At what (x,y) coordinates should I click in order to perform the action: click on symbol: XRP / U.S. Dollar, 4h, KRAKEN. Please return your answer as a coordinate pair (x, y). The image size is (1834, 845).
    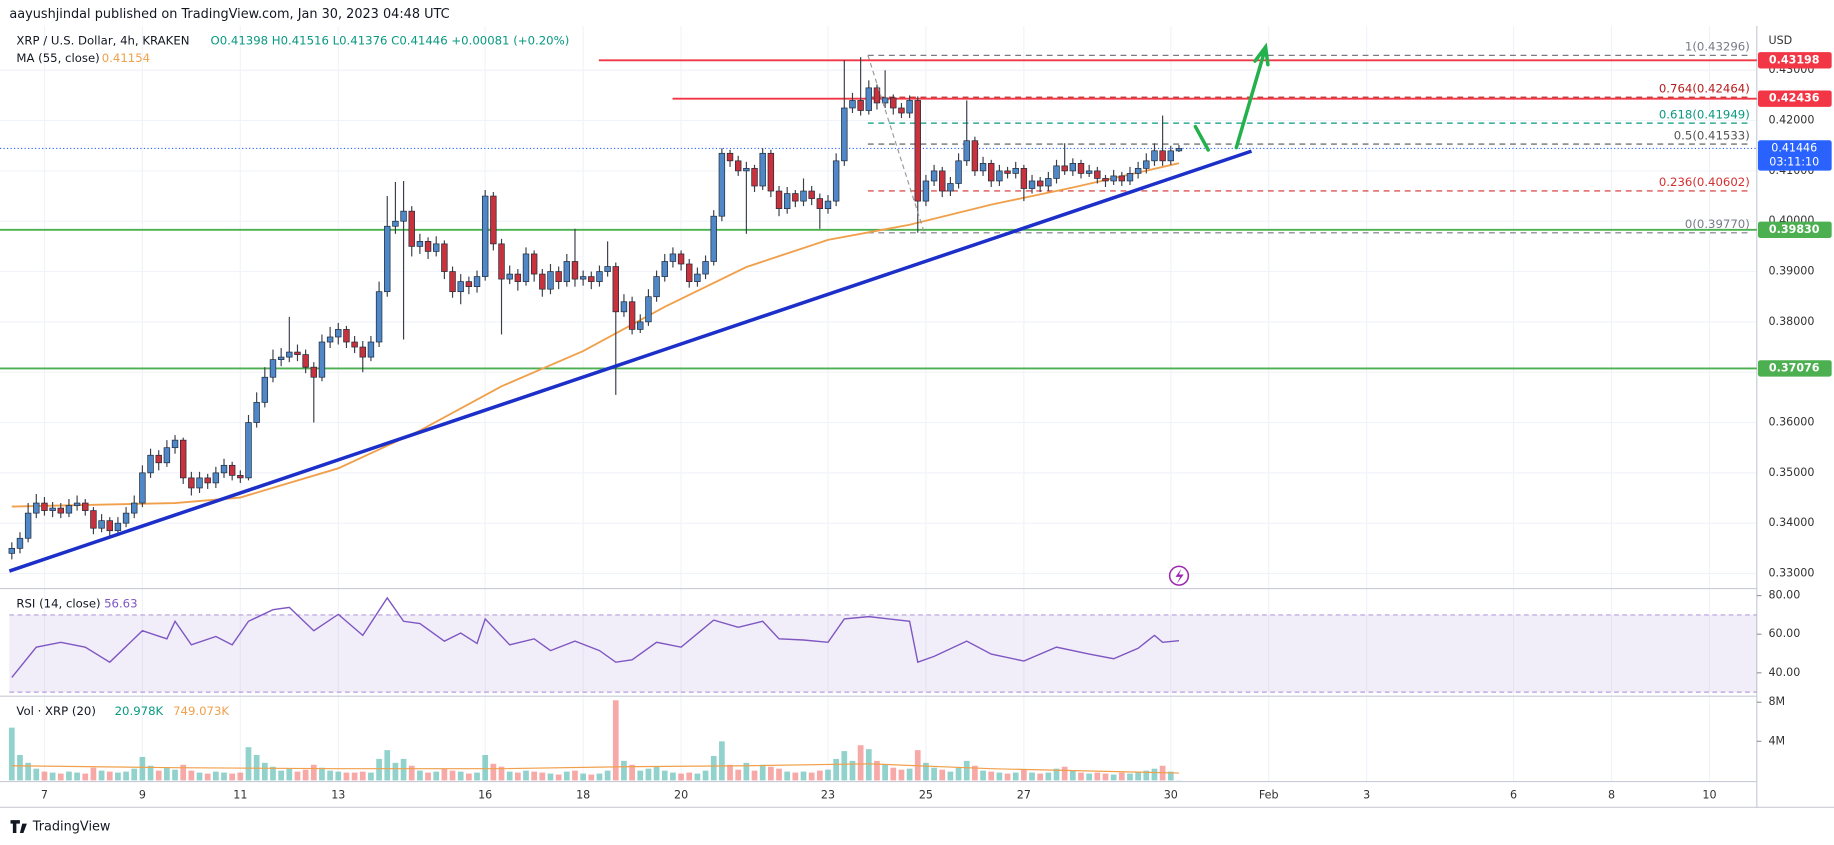
    Looking at the image, I should click on (102, 41).